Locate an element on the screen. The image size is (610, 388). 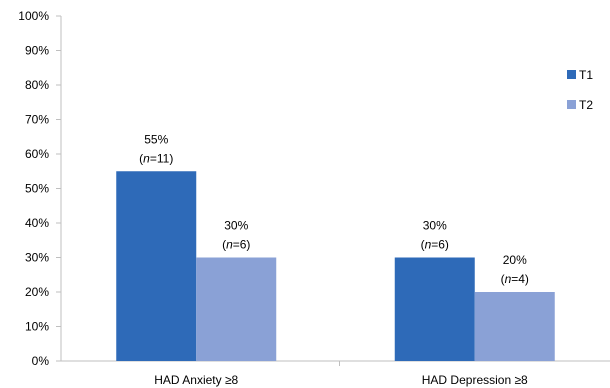
legend-label: T2 is located at coordinates (586, 105).